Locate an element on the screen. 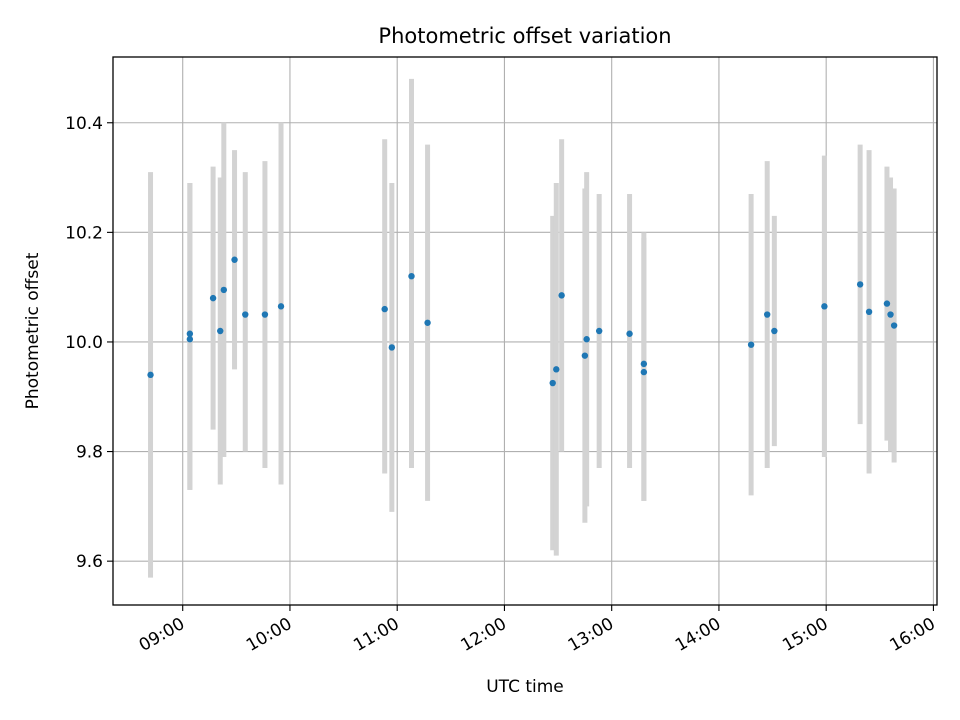  marker-layer is located at coordinates (522, 321).